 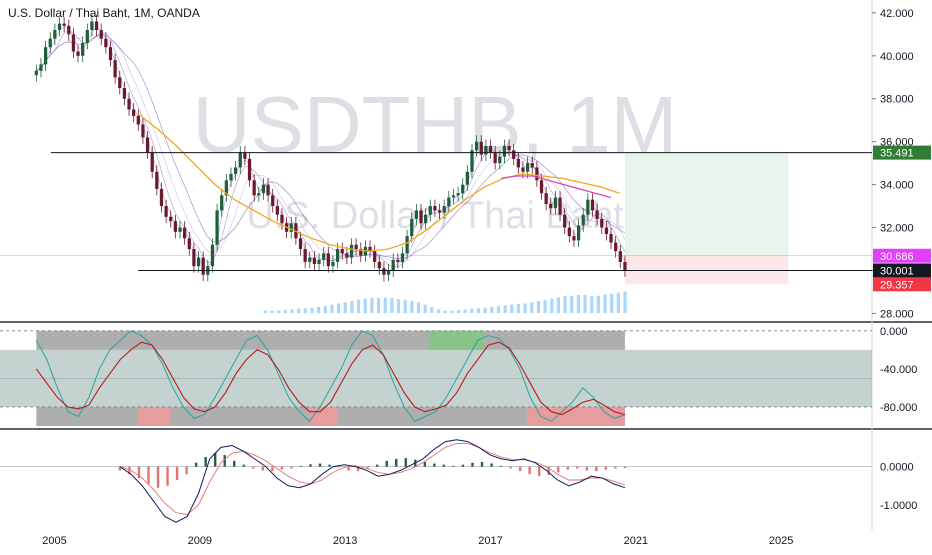 I want to click on x-tick-label: 2009, so click(x=200, y=541).